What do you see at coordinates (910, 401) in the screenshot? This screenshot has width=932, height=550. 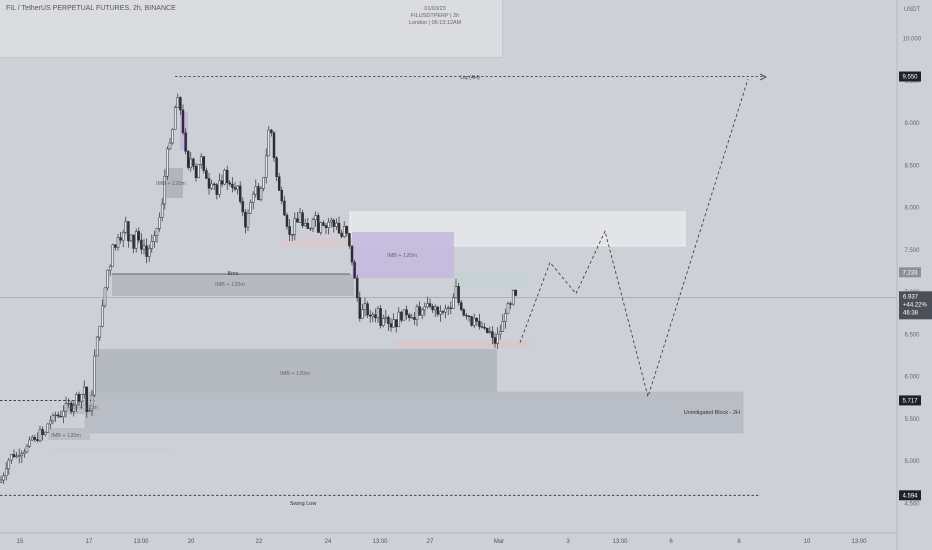 I see `price-tag-block: 5.717` at bounding box center [910, 401].